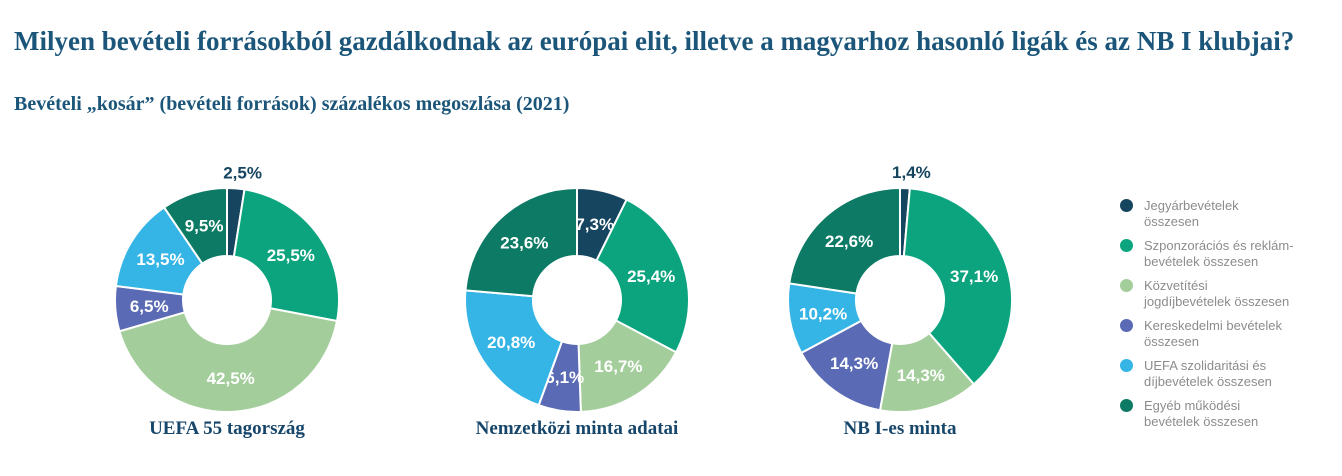 The image size is (1342, 476). Describe the element at coordinates (823, 313) in the screenshot. I see `slice-label: 10,2%` at that location.